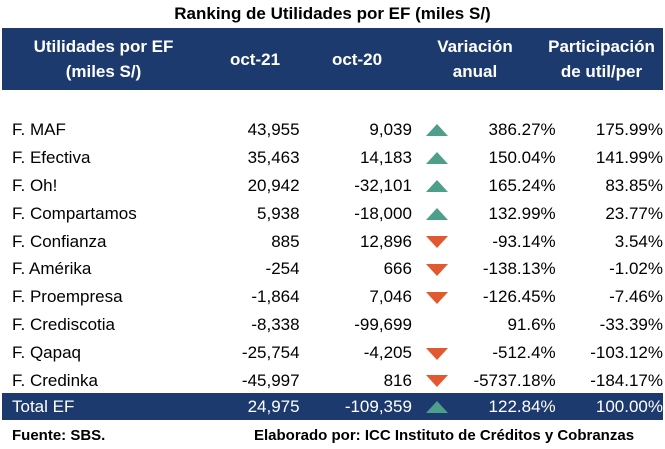  What do you see at coordinates (332, 269) in the screenshot?
I see `table-row: F. Amérika -254 666 -138.13% -1.02%` at bounding box center [332, 269].